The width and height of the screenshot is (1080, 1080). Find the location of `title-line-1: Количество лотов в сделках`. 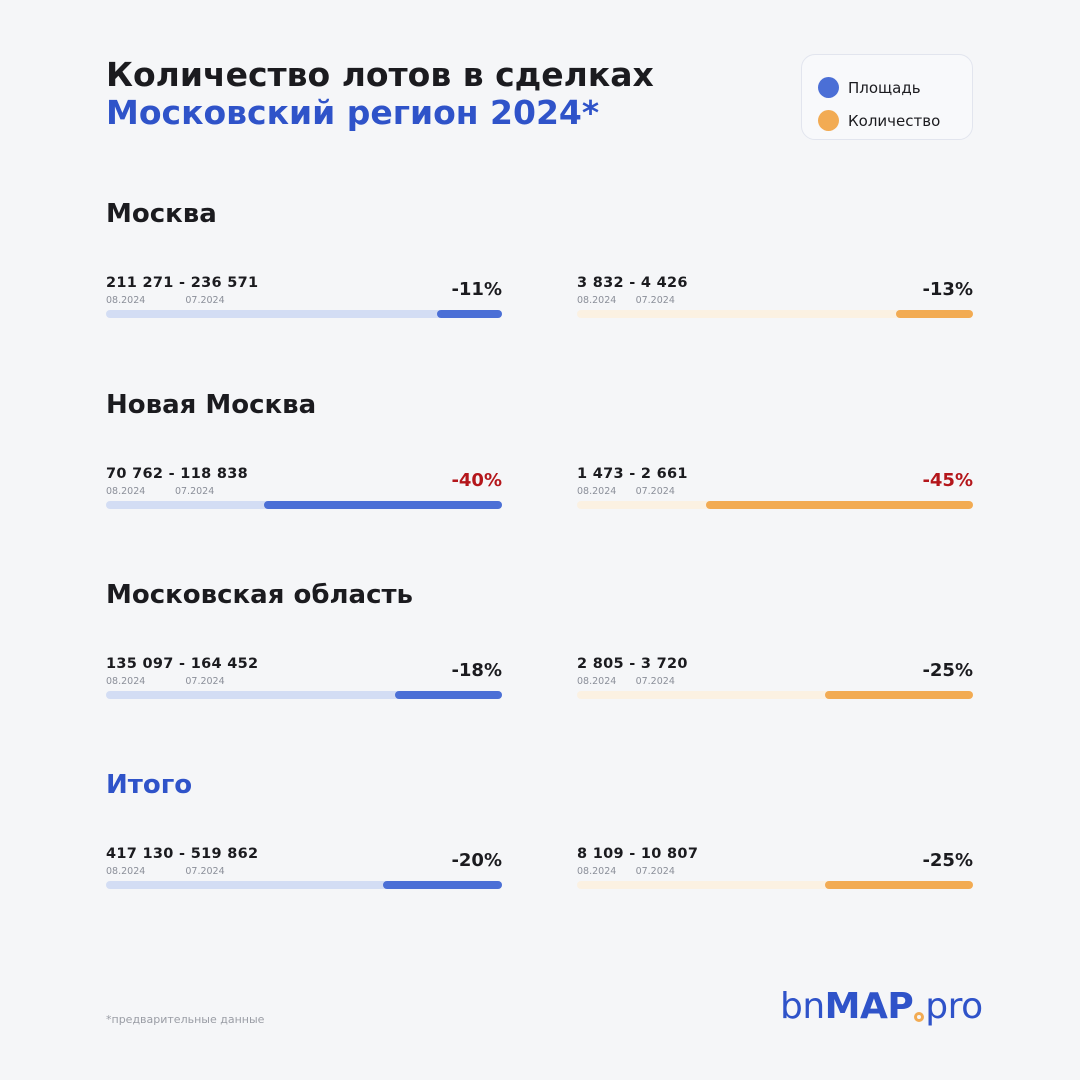

title-line-1: Количество лотов в сделках is located at coordinates (380, 74).